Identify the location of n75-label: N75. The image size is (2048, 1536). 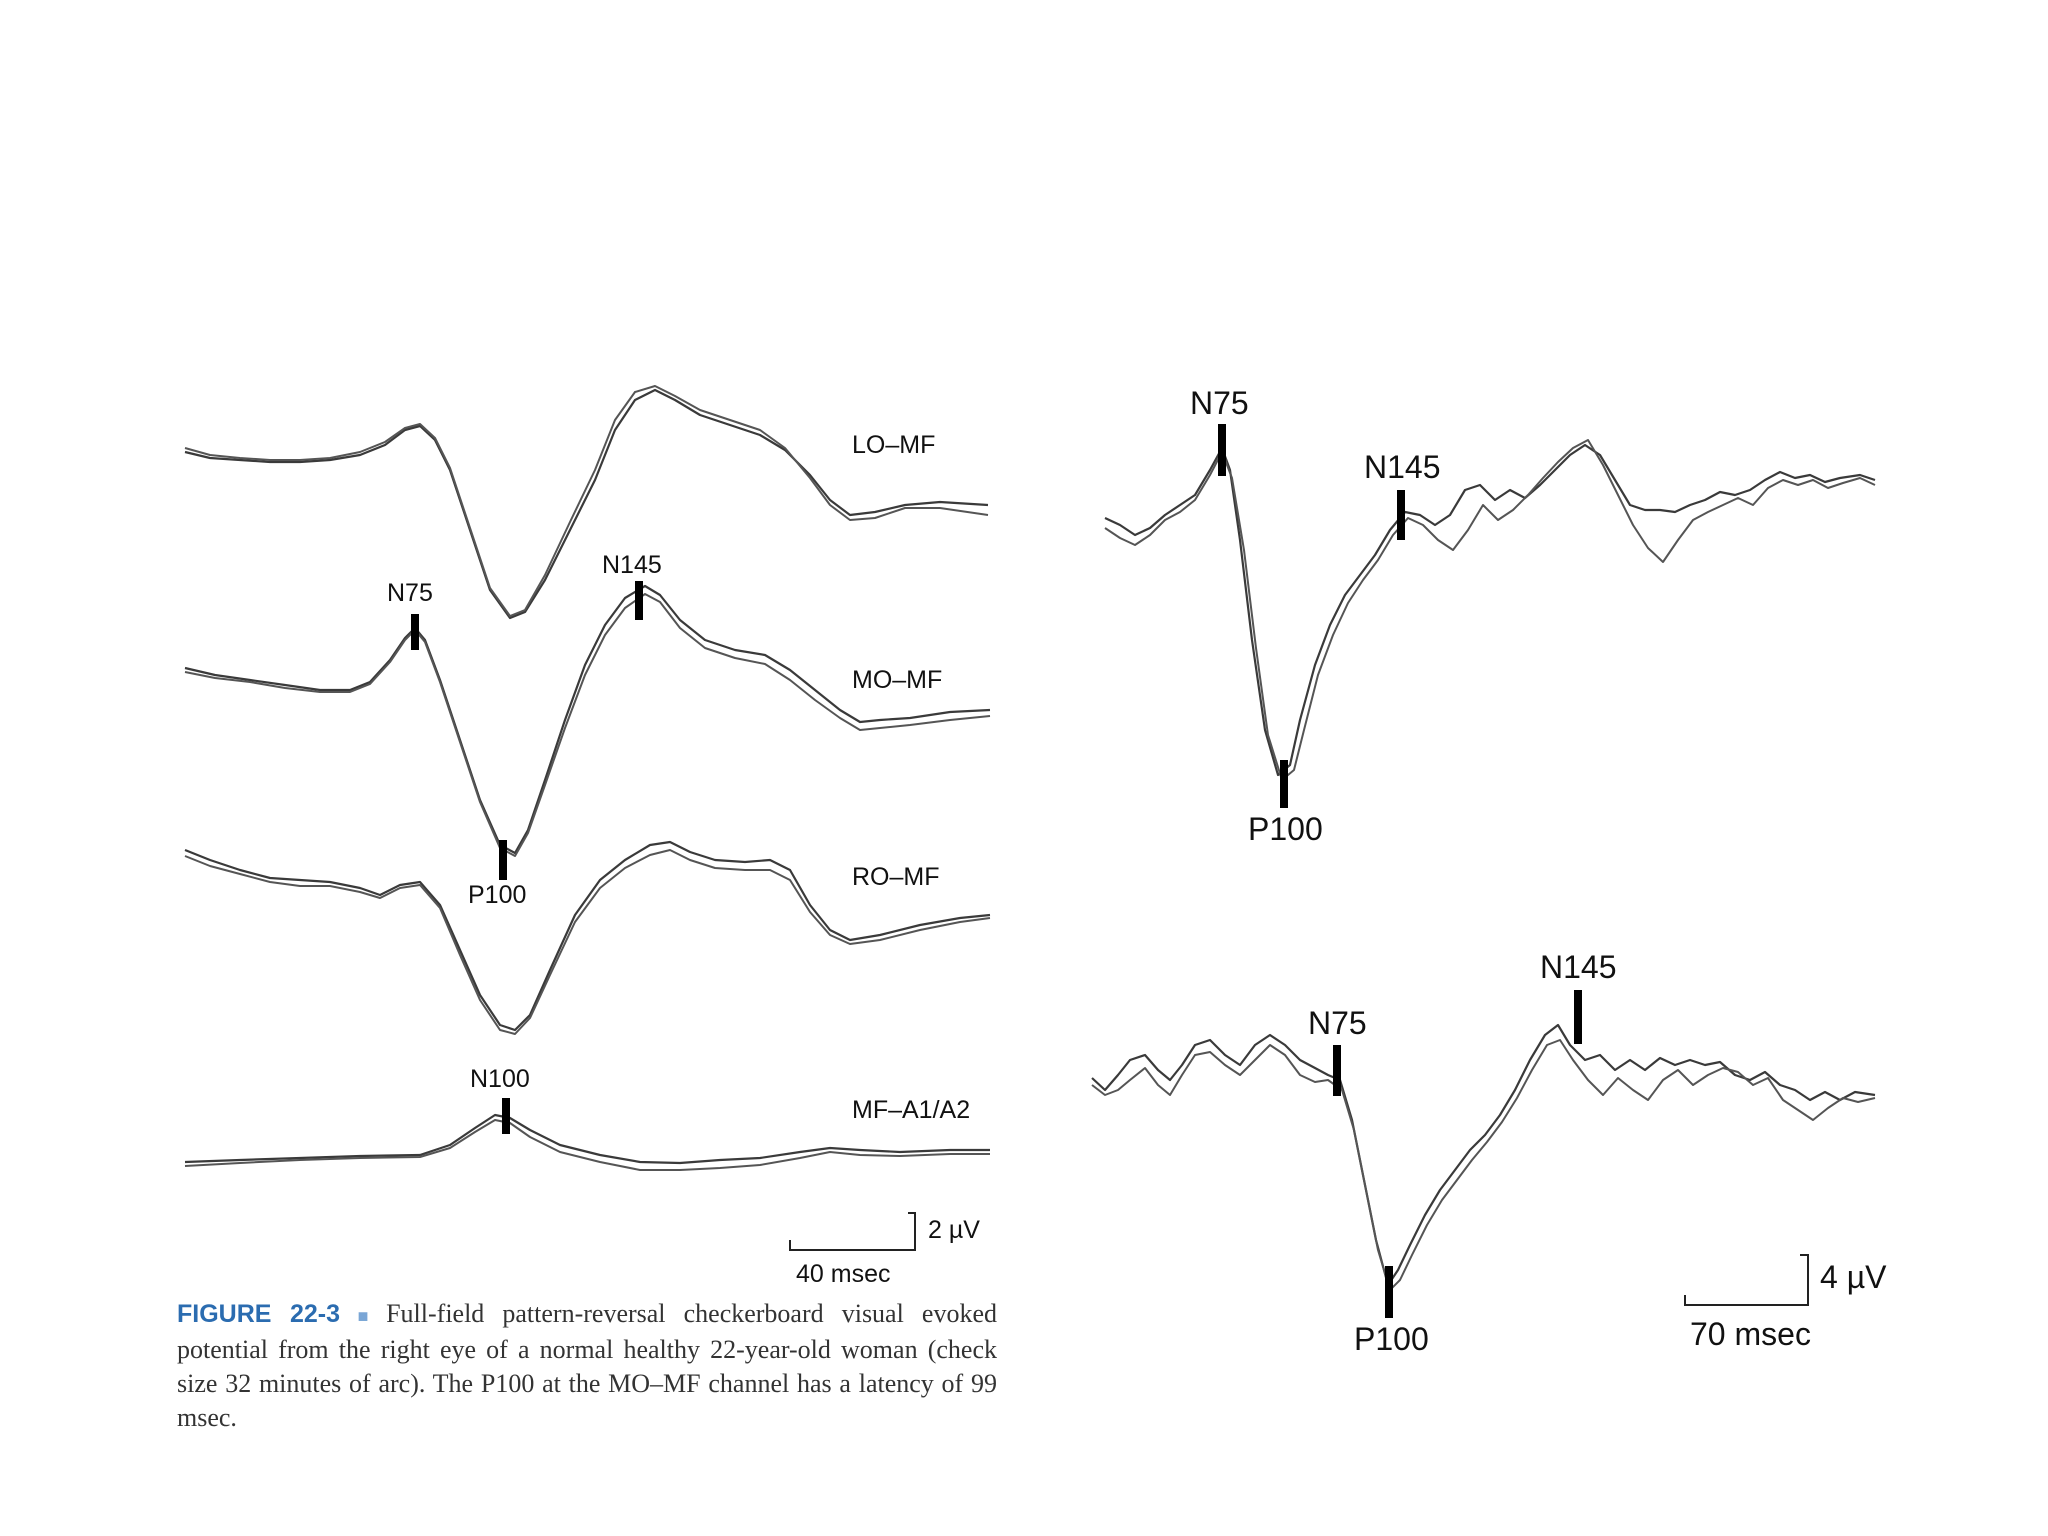
(410, 593).